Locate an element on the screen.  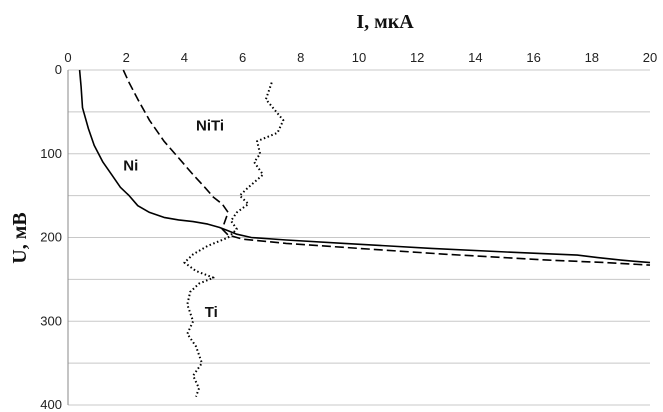
x-tick-label: 4 is located at coordinates (184, 57).